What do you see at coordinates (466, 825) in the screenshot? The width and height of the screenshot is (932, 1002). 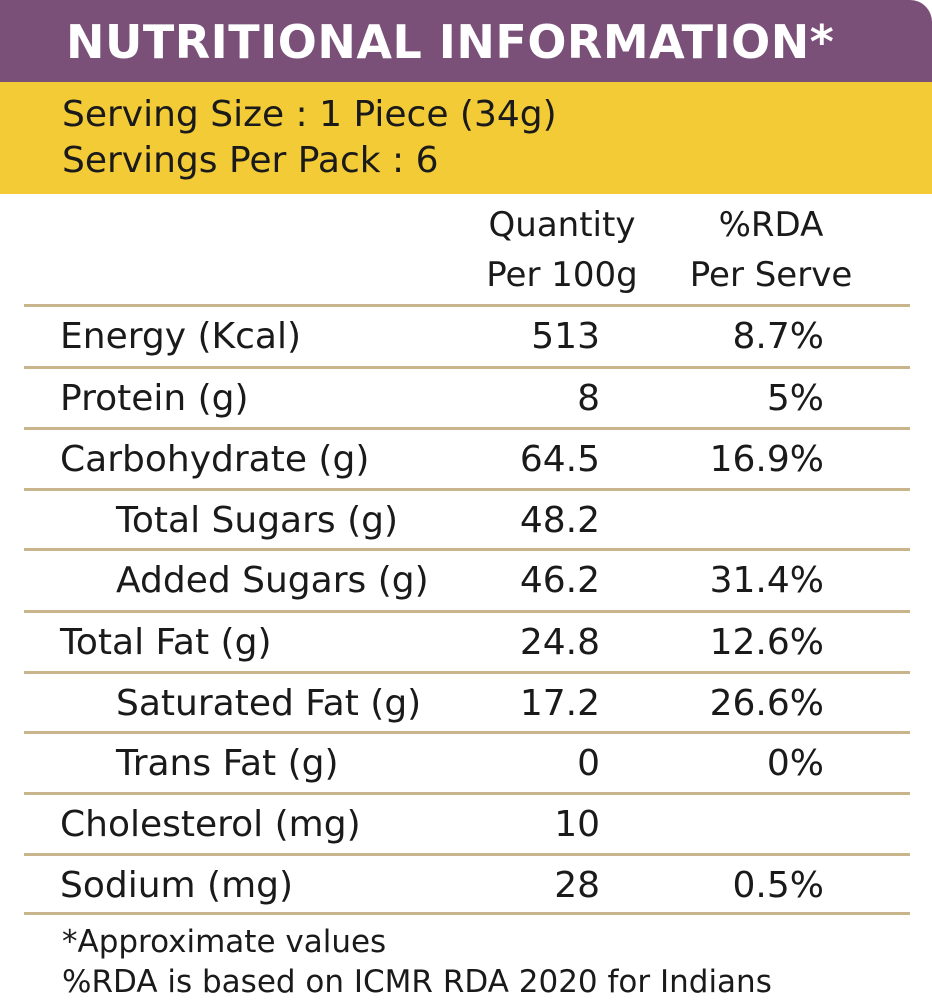 I see `table-row: Cholesterol (mg) 10` at bounding box center [466, 825].